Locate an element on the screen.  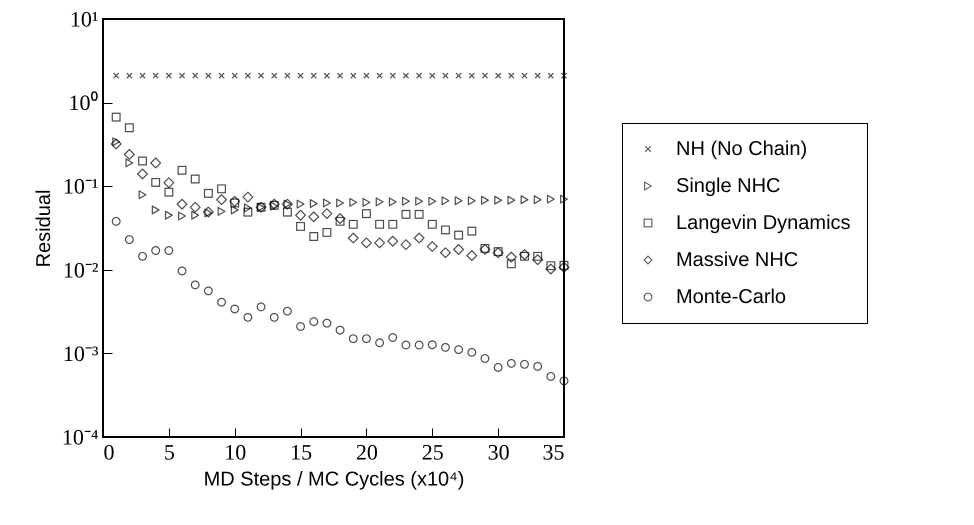
x-tick-label: 20 is located at coordinates (367, 452).